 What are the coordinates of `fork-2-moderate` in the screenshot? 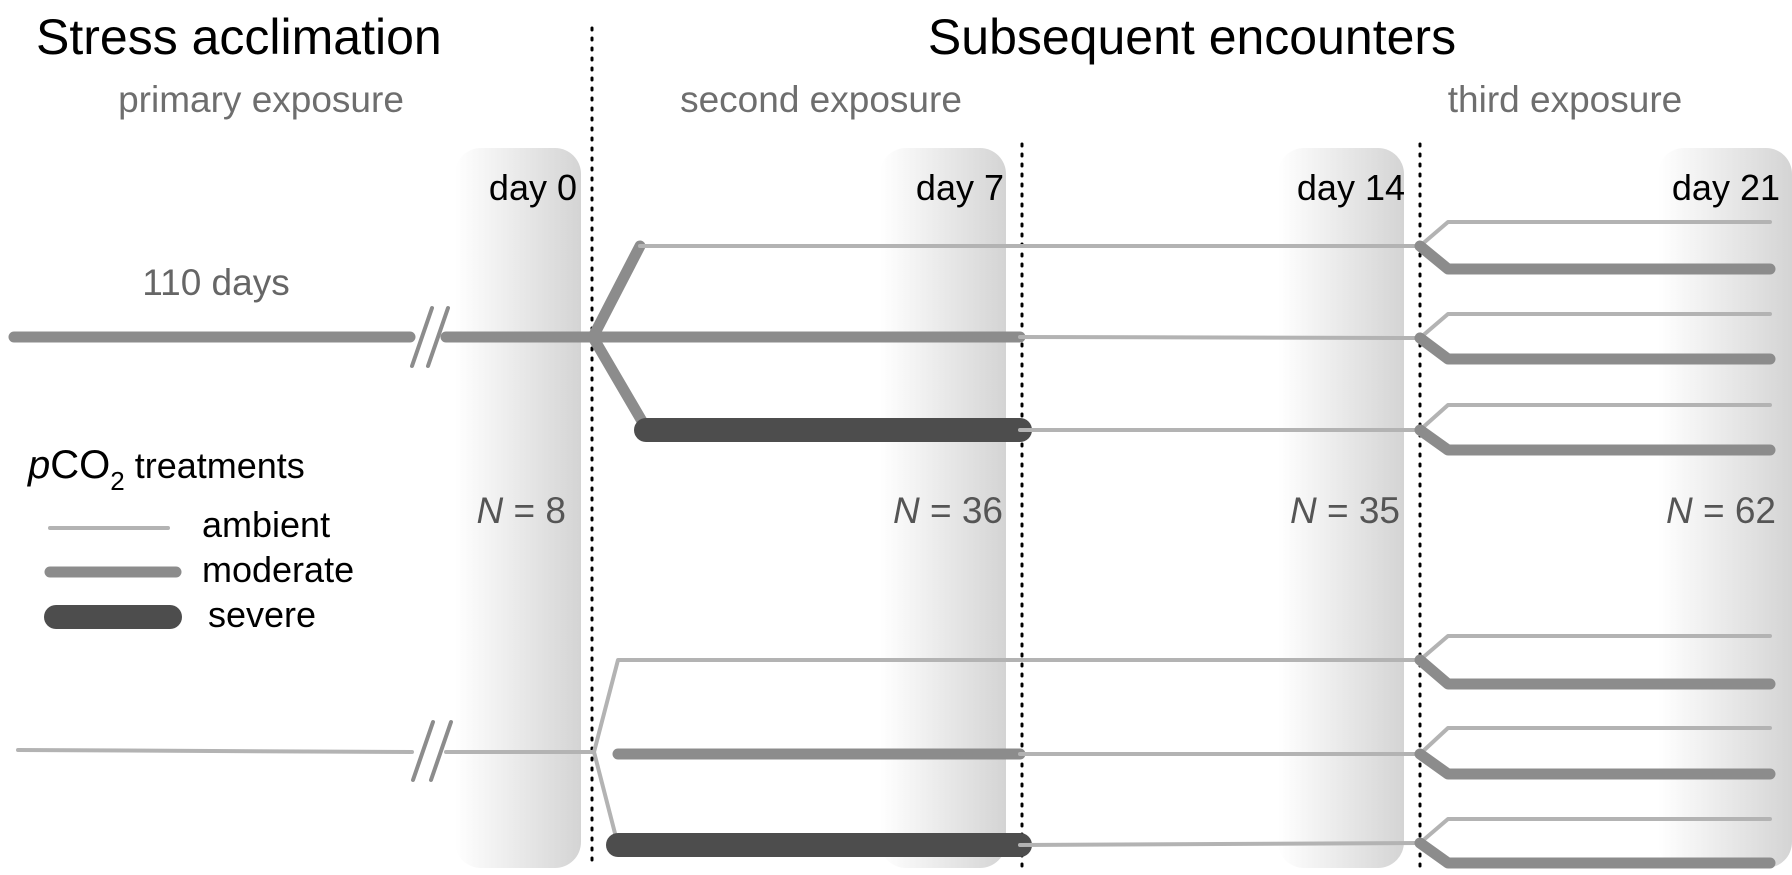 It's located at (1595, 348).